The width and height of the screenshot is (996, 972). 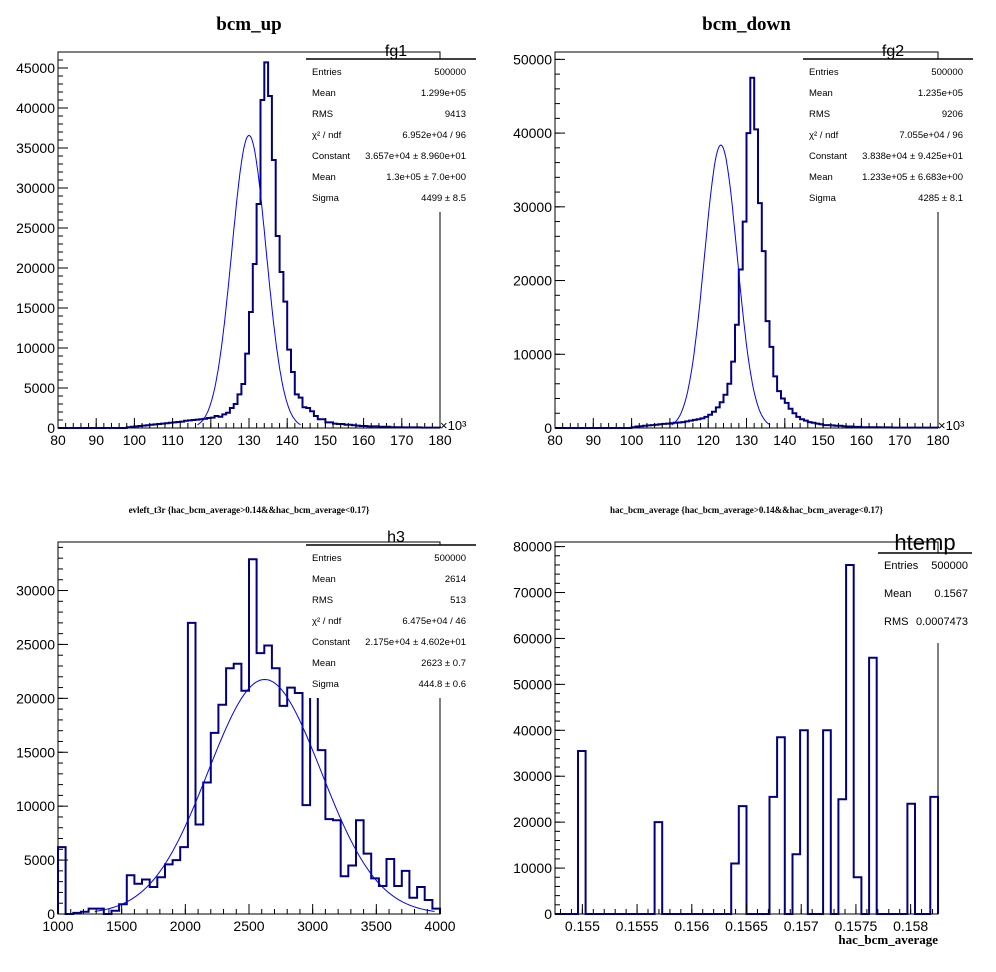 What do you see at coordinates (396, 537) in the screenshot?
I see `stats-box-name: h3` at bounding box center [396, 537].